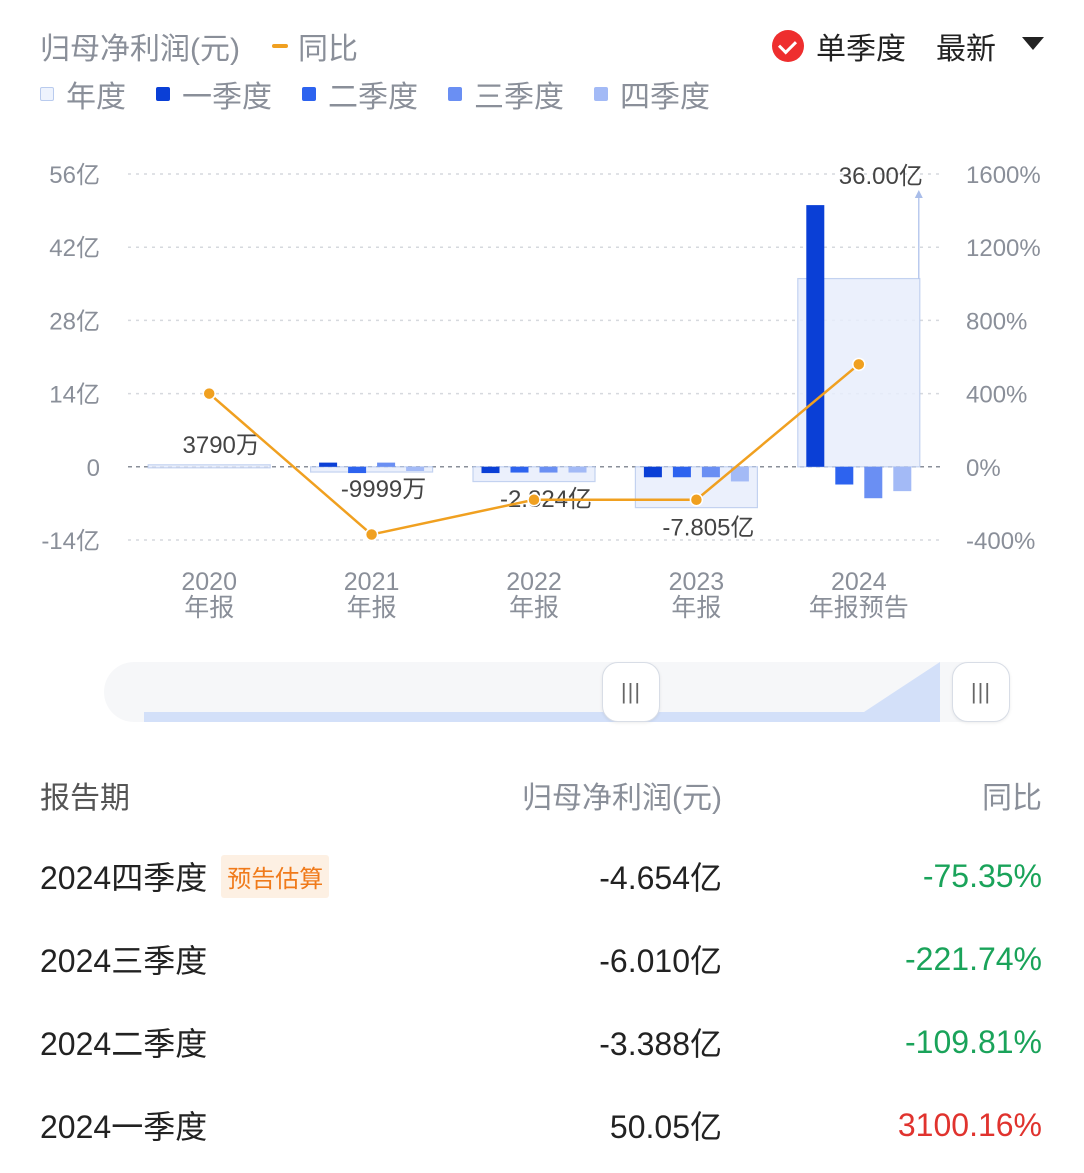 The height and width of the screenshot is (1173, 1084). What do you see at coordinates (70, 541) in the screenshot?
I see `y-left-tick-label: -14亿` at bounding box center [70, 541].